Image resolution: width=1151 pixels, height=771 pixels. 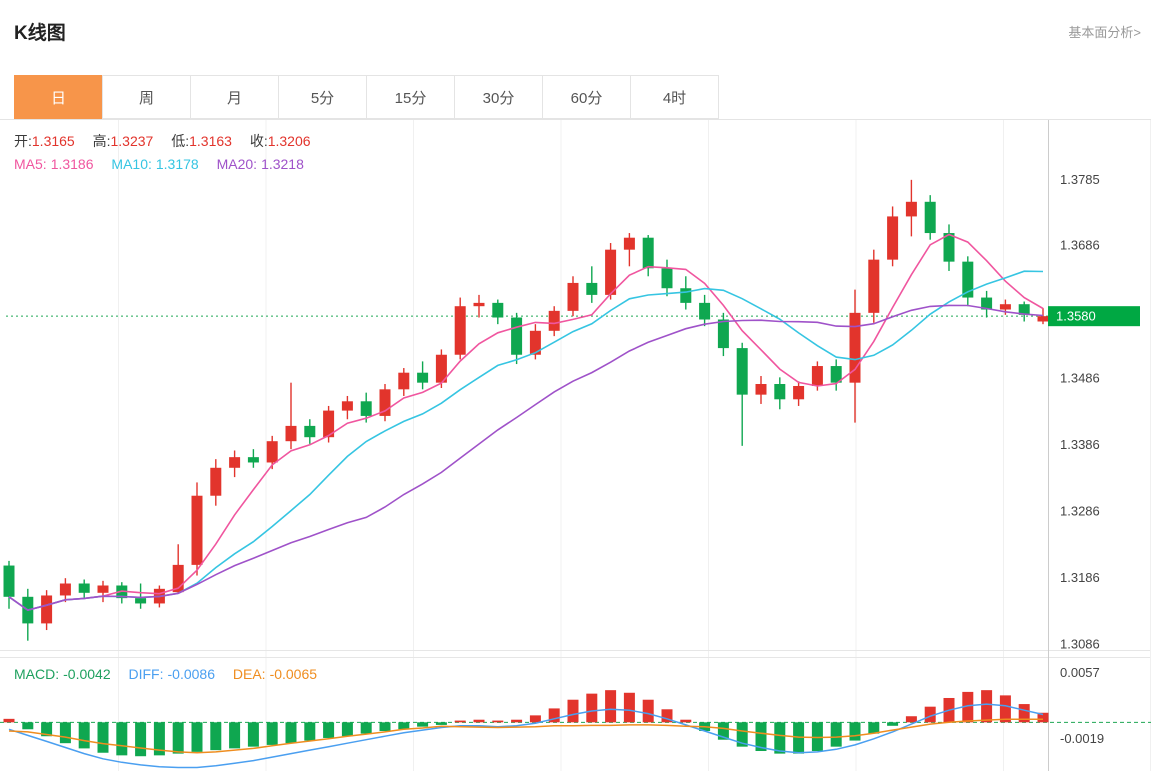 What do you see at coordinates (322, 97) in the screenshot?
I see `tab-5分: 5分` at bounding box center [322, 97].